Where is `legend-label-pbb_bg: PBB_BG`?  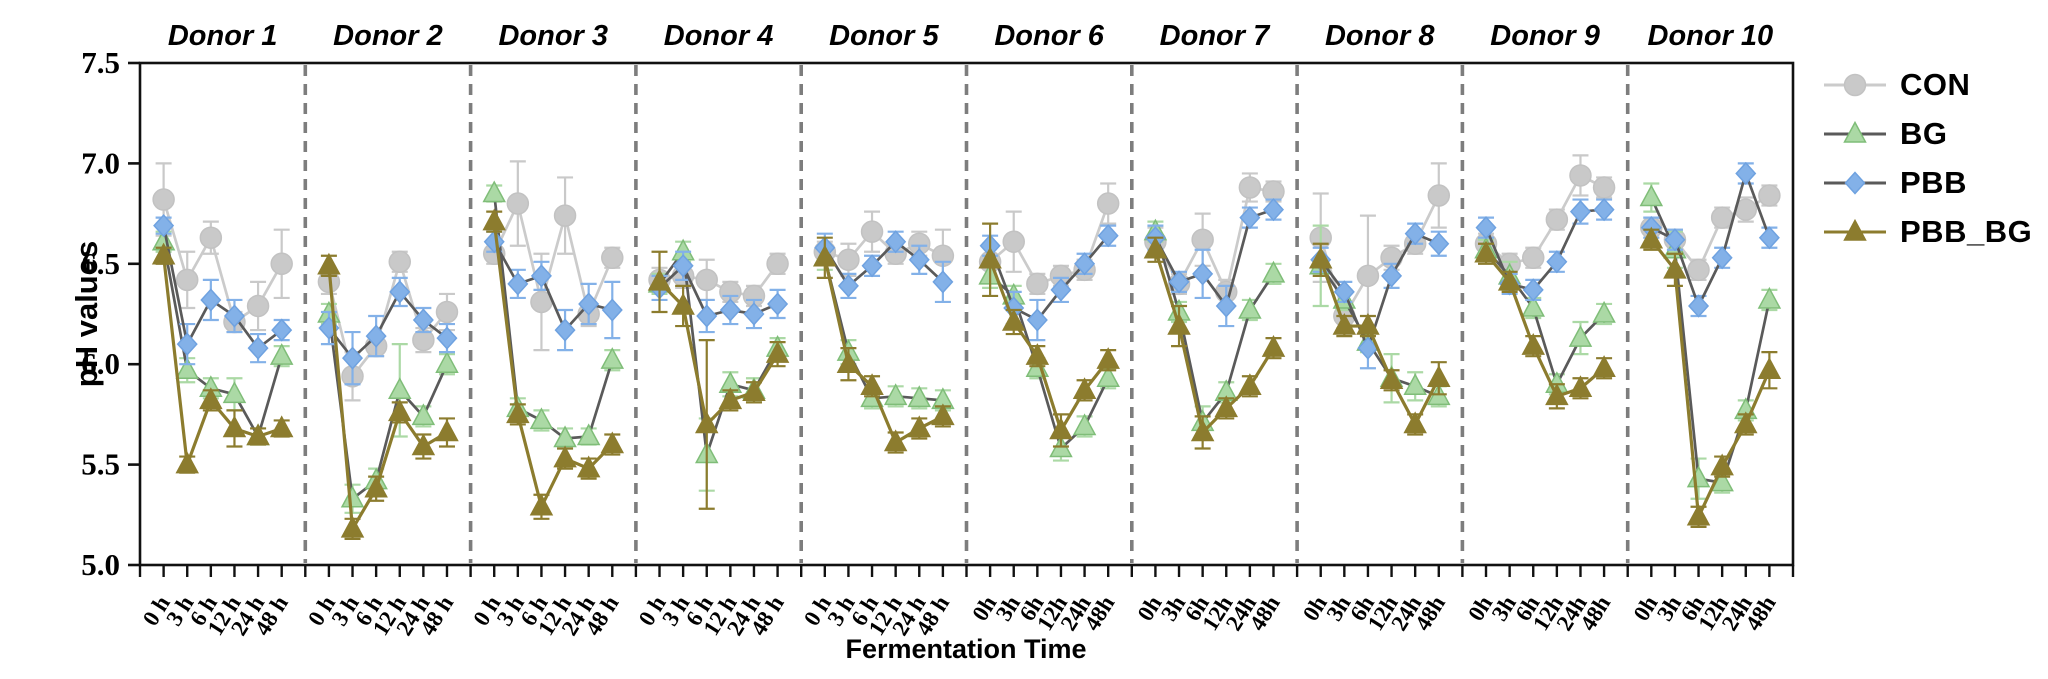
legend-label-pbb_bg: PBB_BG is located at coordinates (1966, 231).